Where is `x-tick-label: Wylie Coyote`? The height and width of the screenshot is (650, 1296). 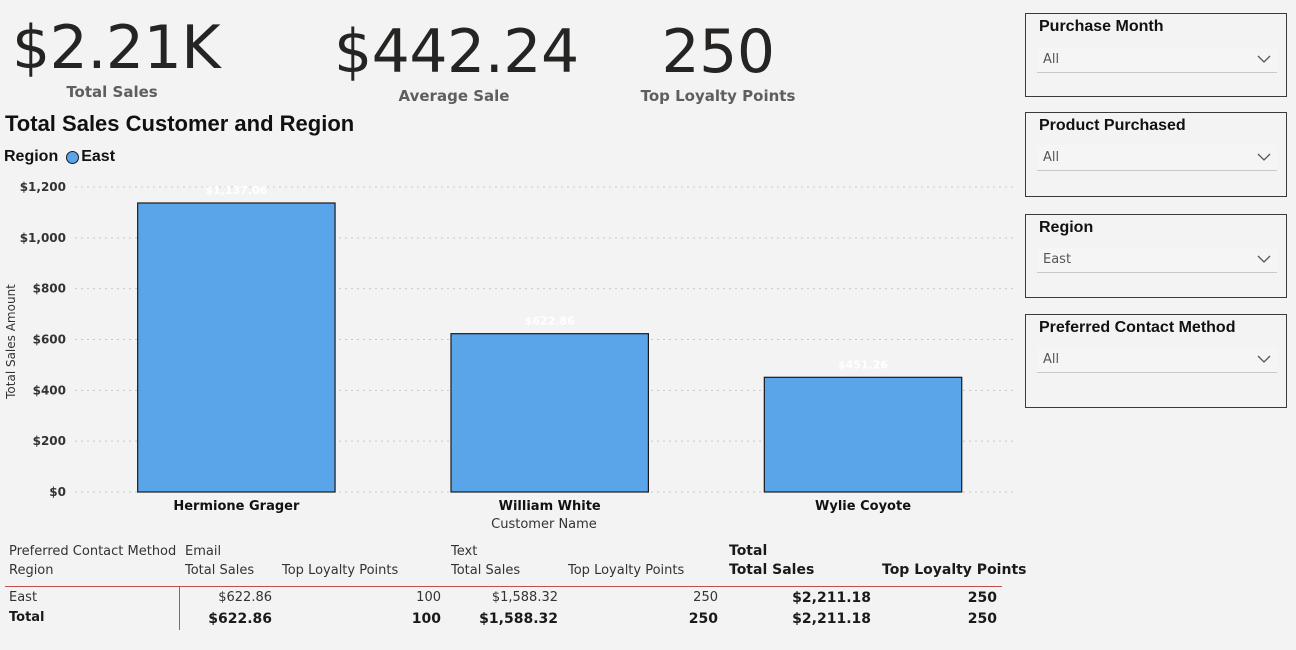
x-tick-label: Wylie Coyote is located at coordinates (863, 506).